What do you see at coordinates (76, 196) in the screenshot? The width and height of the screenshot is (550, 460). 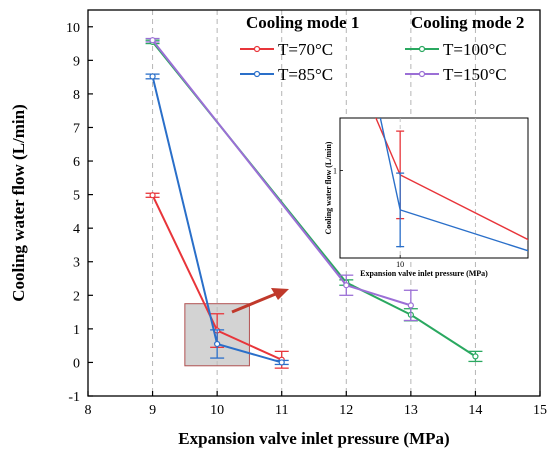 I see `y-tick-label-5: 5` at bounding box center [76, 196].